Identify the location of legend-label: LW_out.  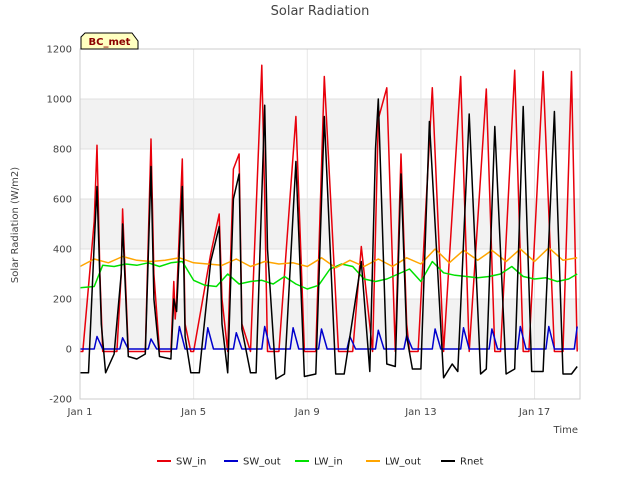
(403, 462).